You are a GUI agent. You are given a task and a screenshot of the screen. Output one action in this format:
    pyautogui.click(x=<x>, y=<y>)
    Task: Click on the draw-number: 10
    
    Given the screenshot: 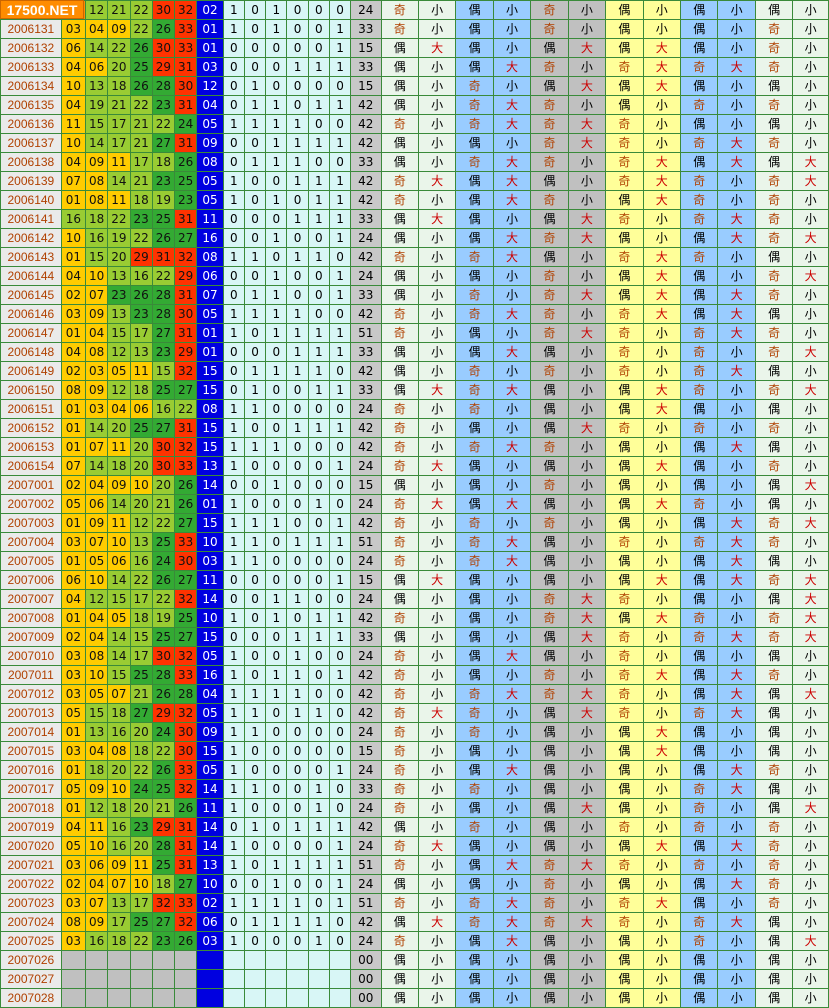 What is the action you would take?
    pyautogui.click(x=119, y=789)
    